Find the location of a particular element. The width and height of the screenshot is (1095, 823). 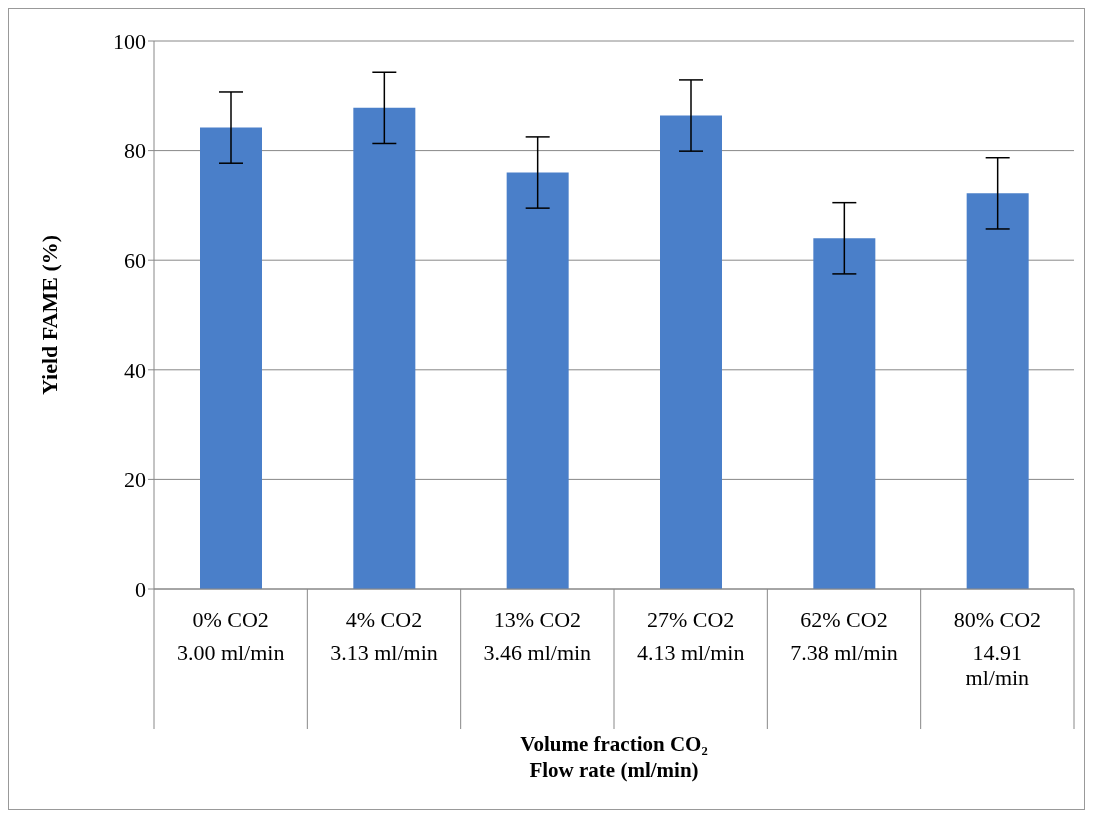

y-tick-label: 100 is located at coordinates (129, 41).